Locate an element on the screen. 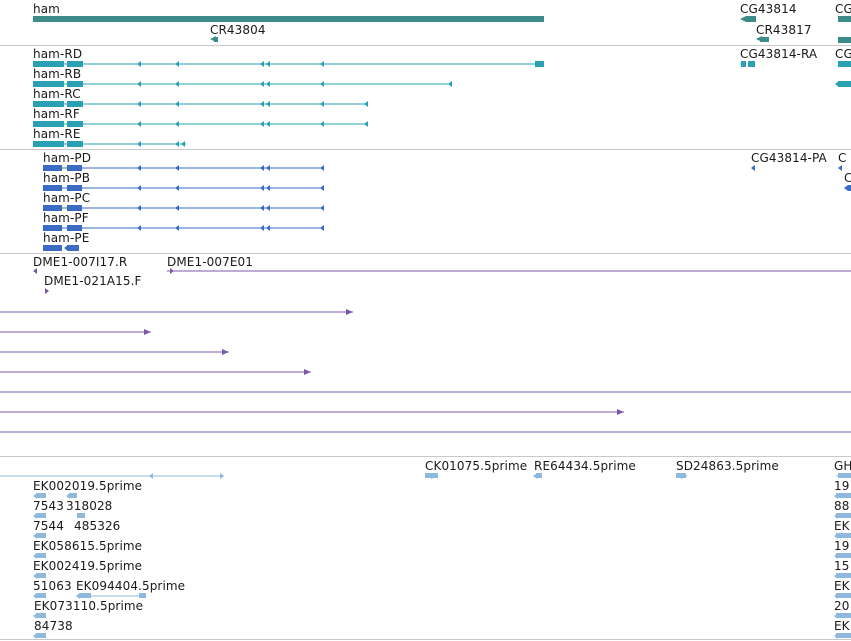 The image size is (851, 641). feature-label: ham-PF is located at coordinates (66, 218).